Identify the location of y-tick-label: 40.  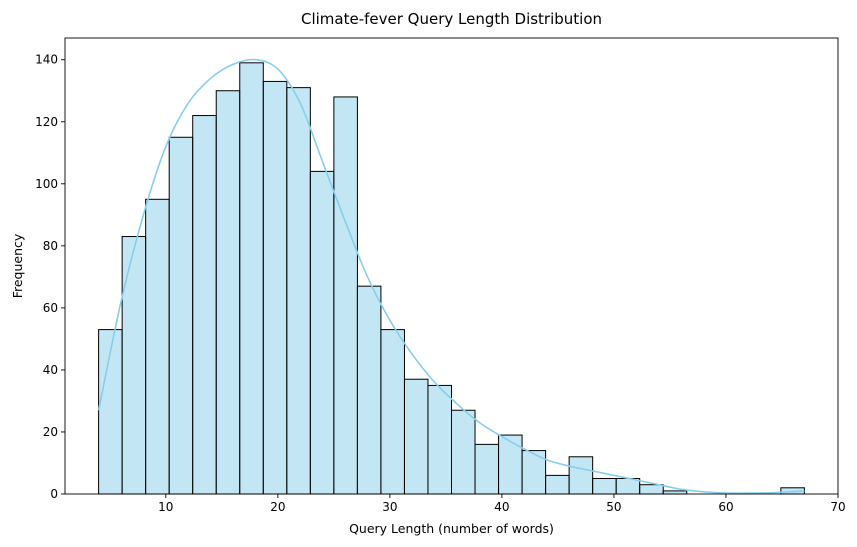
(50, 370).